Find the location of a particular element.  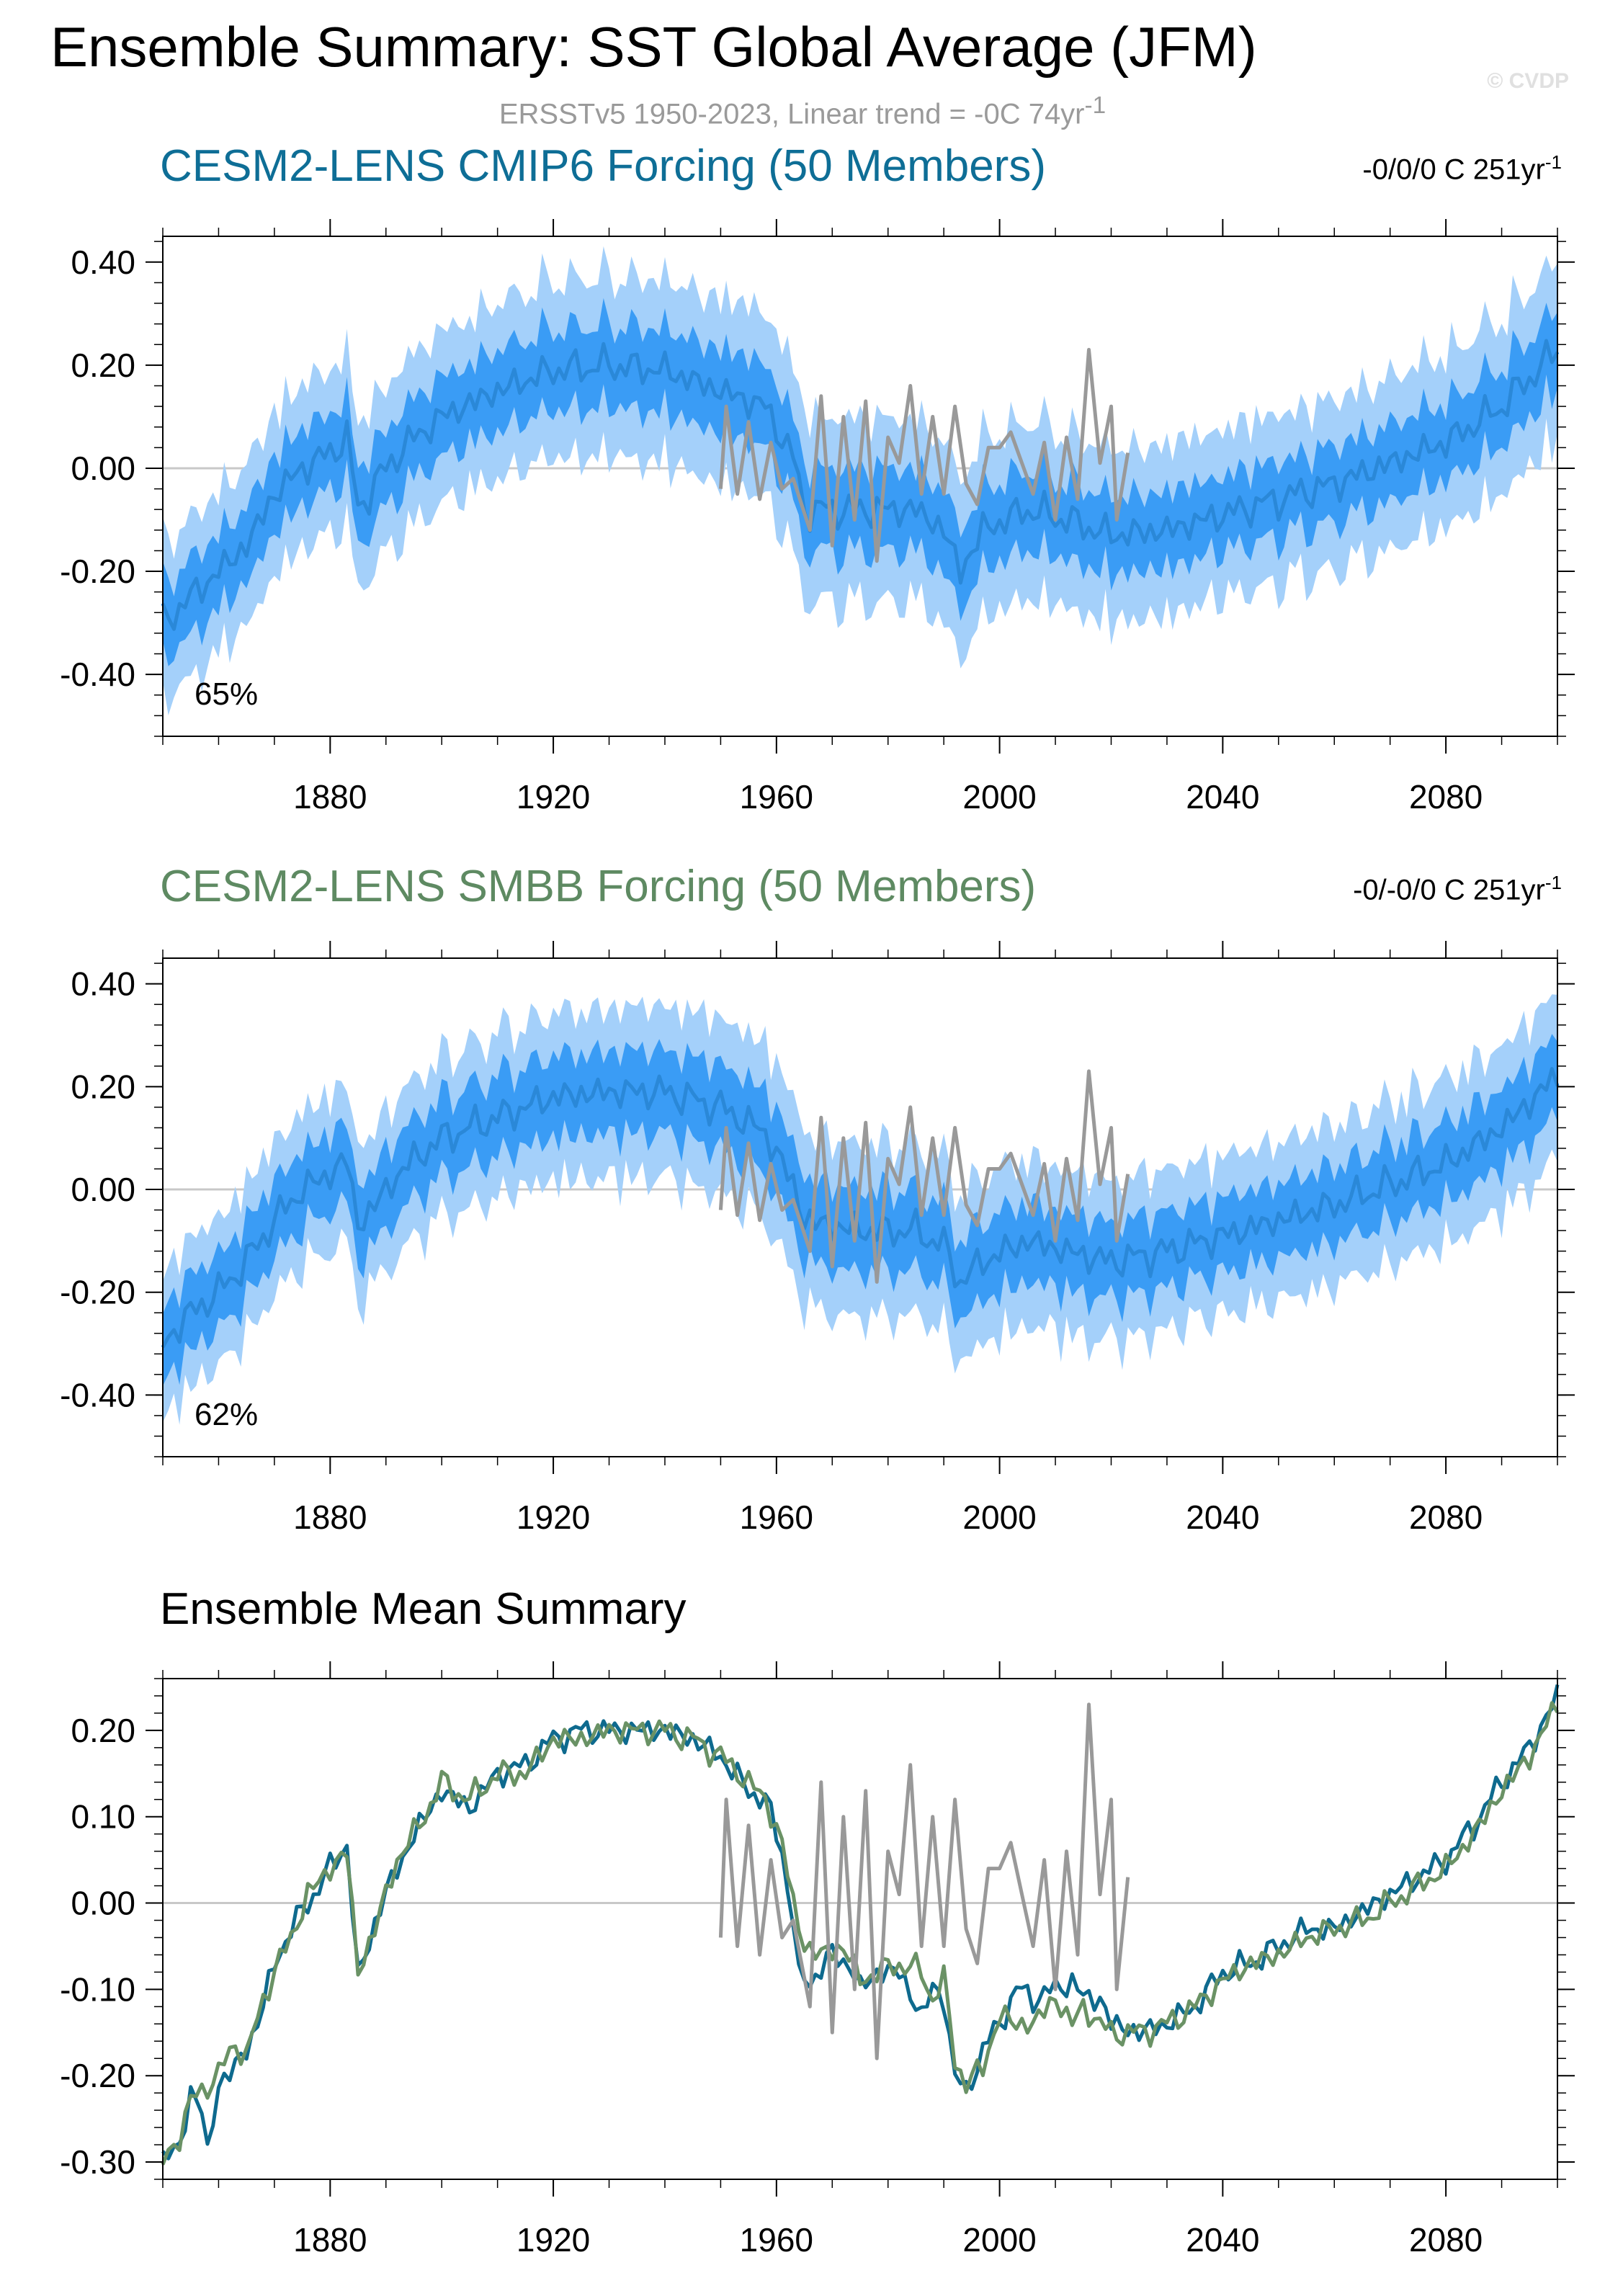

panel-2-title: CESM2-LENS SMBB Forcing (50 Members) is located at coordinates (599, 886).